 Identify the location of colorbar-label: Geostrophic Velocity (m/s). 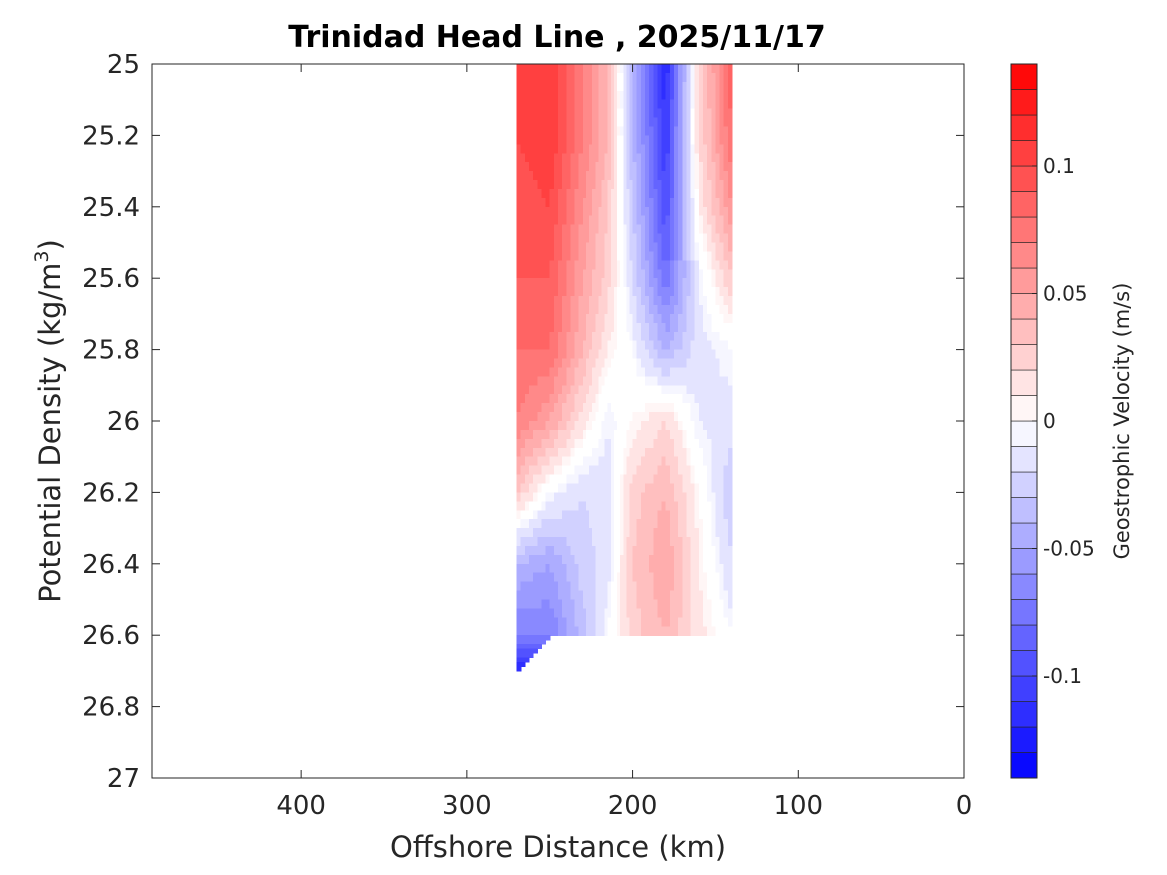
(1122, 421).